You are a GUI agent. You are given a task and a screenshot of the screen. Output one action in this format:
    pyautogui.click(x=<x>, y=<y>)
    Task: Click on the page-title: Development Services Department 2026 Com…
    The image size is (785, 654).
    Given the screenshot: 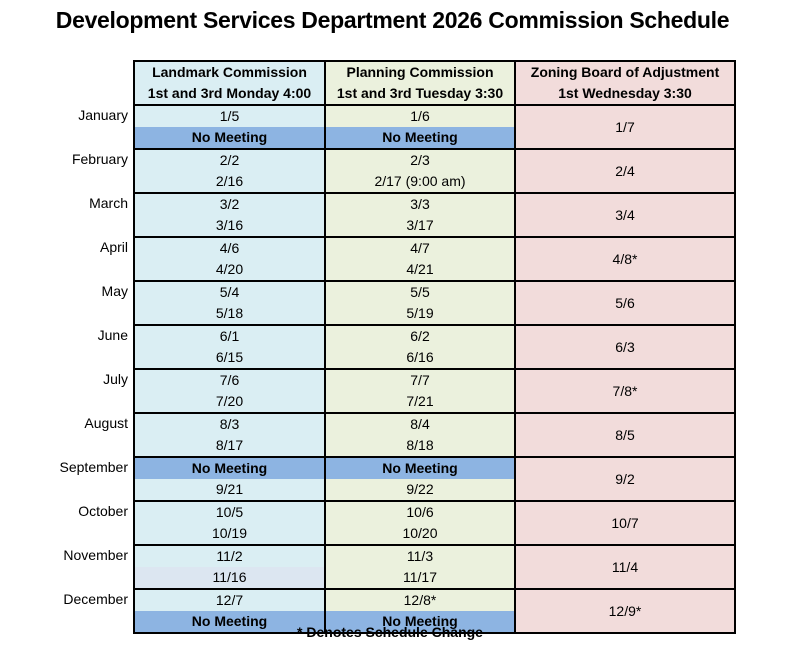 What is the action you would take?
    pyautogui.click(x=392, y=20)
    